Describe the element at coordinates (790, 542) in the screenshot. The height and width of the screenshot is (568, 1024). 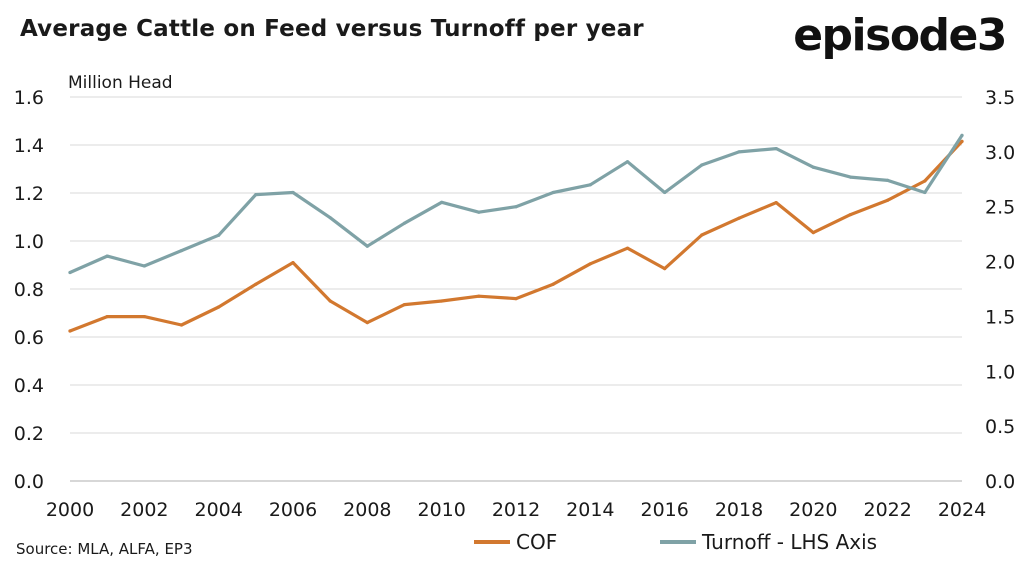
I see `legend-label-turnoff: Turnoff - LHS Axis` at that location.